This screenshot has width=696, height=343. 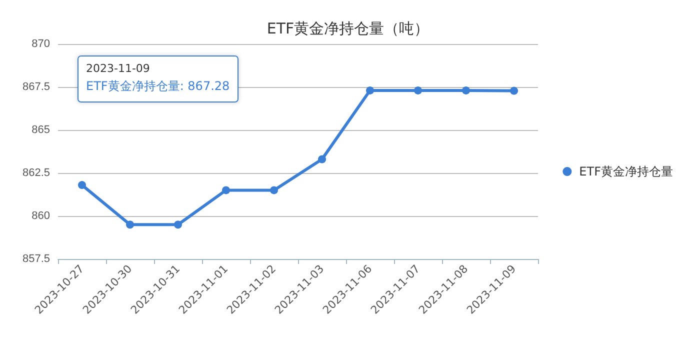 I want to click on legend-label: ETF黄金净持仓量, so click(x=626, y=171).